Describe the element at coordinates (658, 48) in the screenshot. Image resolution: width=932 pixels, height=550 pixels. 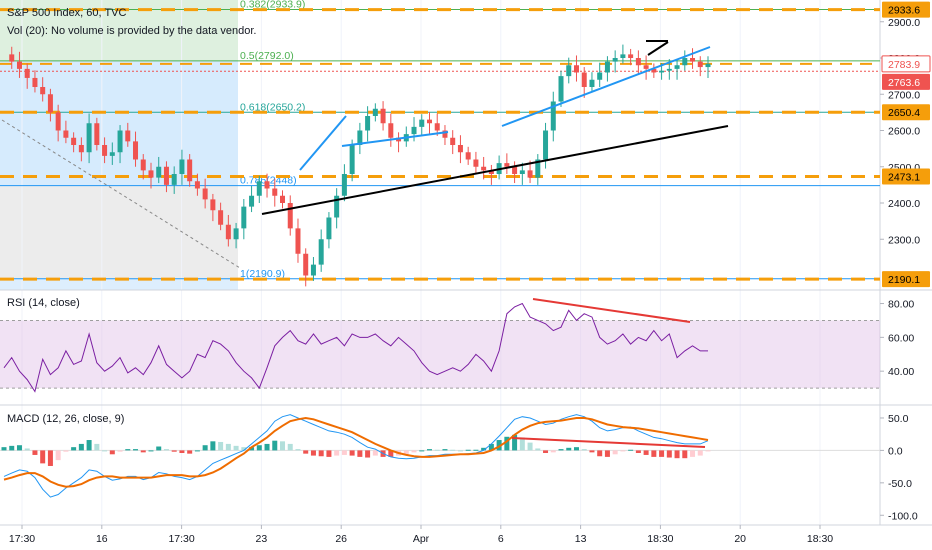
I see `triangle-diag` at that location.